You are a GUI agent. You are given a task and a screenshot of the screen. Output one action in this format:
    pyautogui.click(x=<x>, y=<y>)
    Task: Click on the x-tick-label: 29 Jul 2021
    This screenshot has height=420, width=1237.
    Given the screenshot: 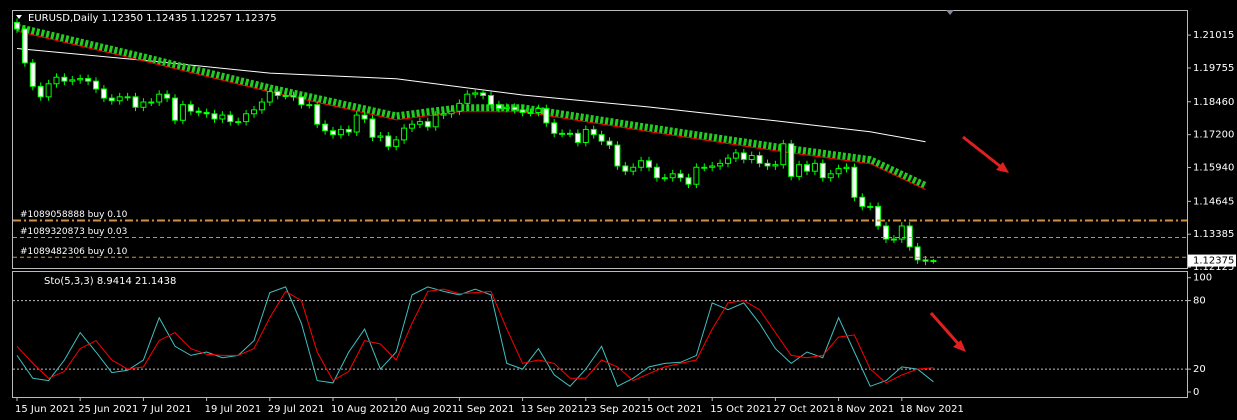 What is the action you would take?
    pyautogui.click(x=296, y=409)
    